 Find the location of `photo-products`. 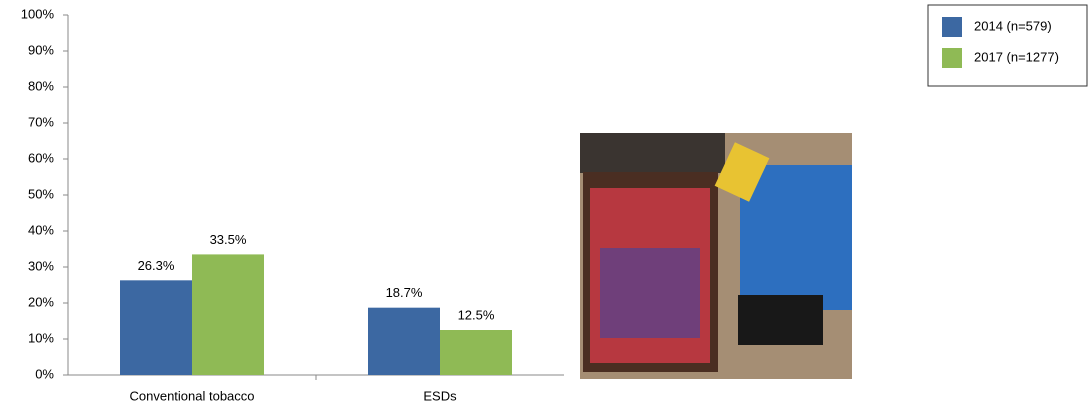

photo-products is located at coordinates (650, 293).